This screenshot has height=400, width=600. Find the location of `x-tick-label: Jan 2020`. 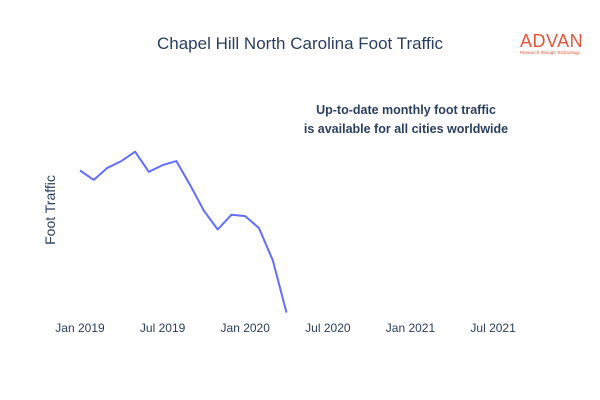

x-tick-label: Jan 2020 is located at coordinates (246, 328).